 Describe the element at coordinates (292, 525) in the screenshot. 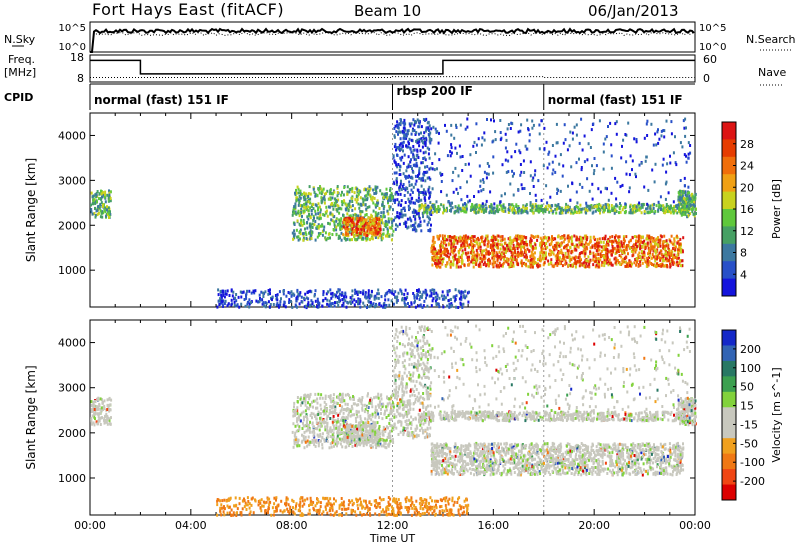

I see `xtick-label: 08:00` at that location.